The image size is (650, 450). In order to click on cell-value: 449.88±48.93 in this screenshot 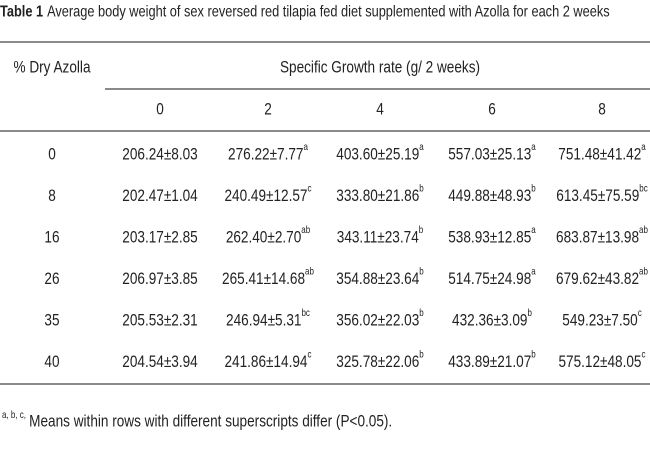, I will do `click(489, 196)`.